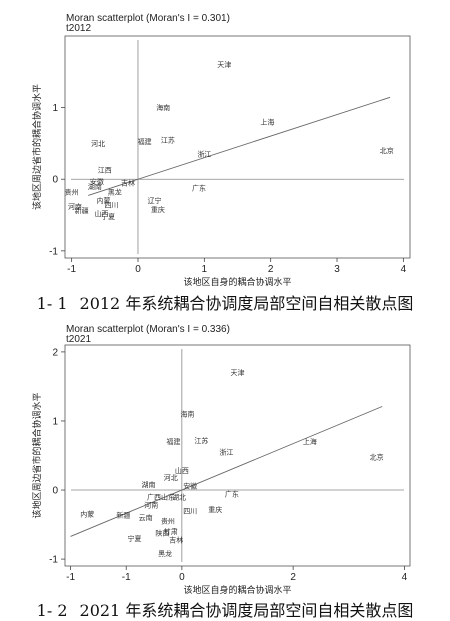 Image resolution: width=450 pixels, height=621 pixels. Describe the element at coordinates (205, 269) in the screenshot. I see `x-tick-label: 1` at that location.